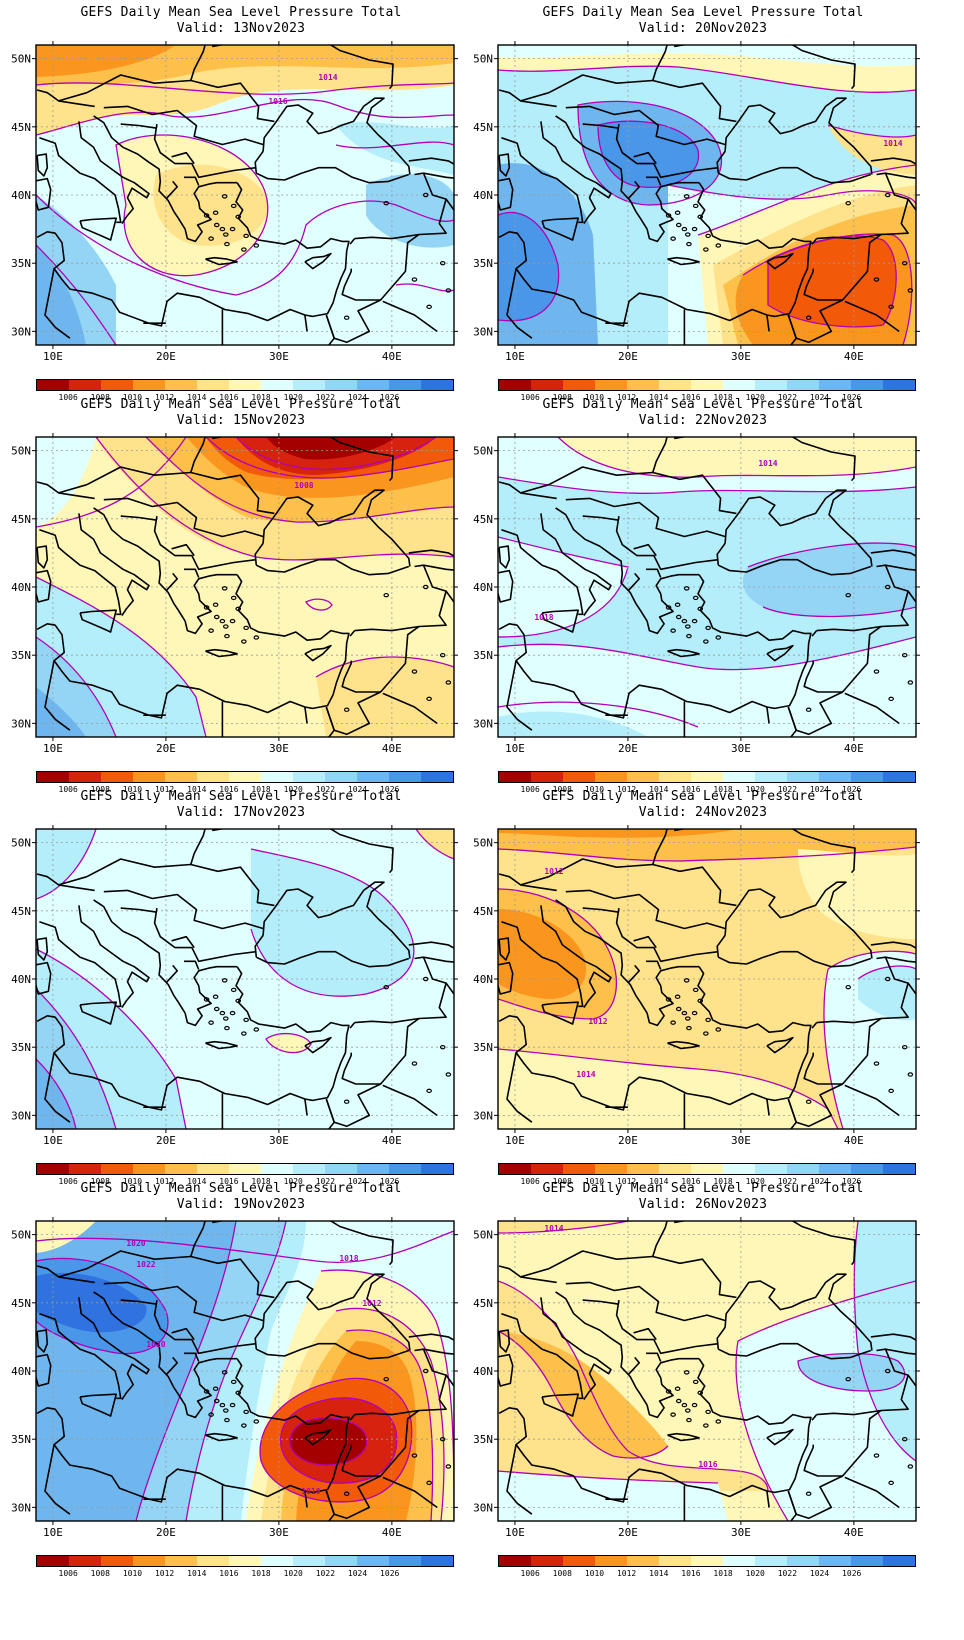 This screenshot has height=1640, width=964. Describe the element at coordinates (696, 594) in the screenshot. I see `pressure-map: 1014 1018 50N 45N 40N 35N 30N 10E 20E 30E 40E` at that location.